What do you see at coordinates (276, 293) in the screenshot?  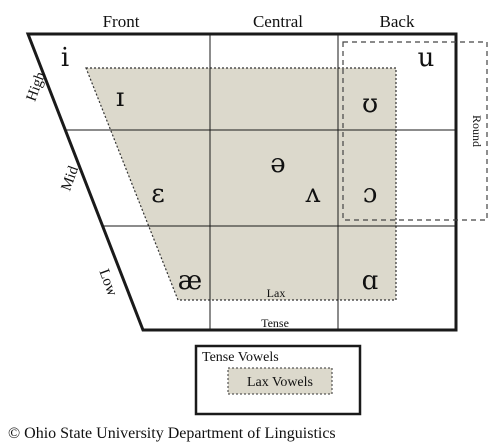 I see `lax-label: Lax` at bounding box center [276, 293].